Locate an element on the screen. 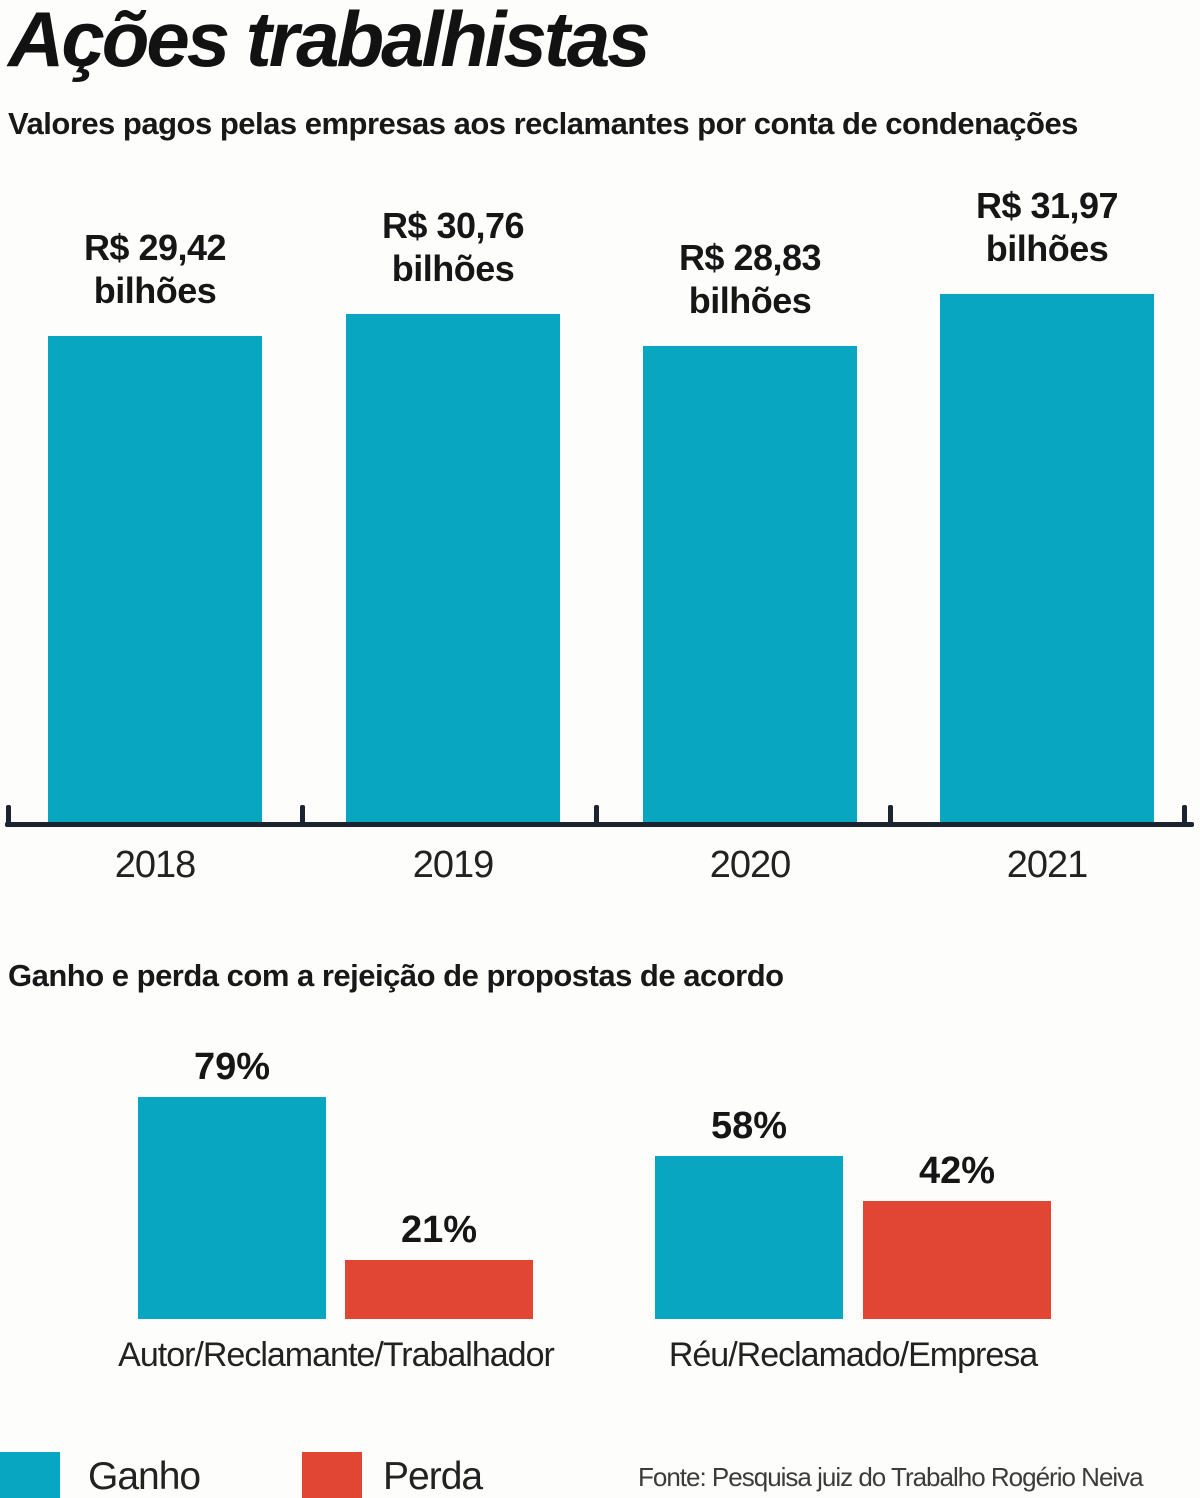 This screenshot has width=1200, height=1498. category-label: Réu/Reclamado/Empresa is located at coordinates (853, 1355).